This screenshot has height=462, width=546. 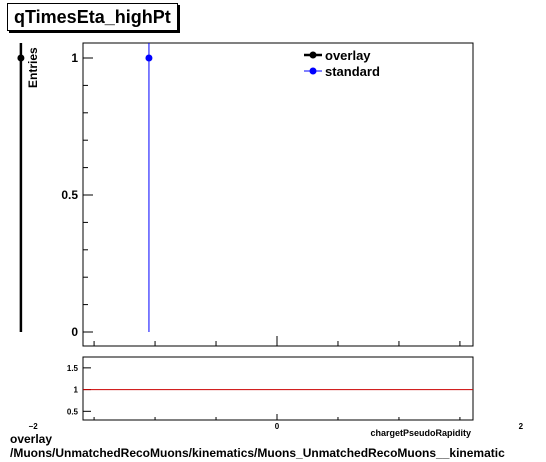 What do you see at coordinates (69, 195) in the screenshot?
I see `y-tick-label: 0.5` at bounding box center [69, 195].